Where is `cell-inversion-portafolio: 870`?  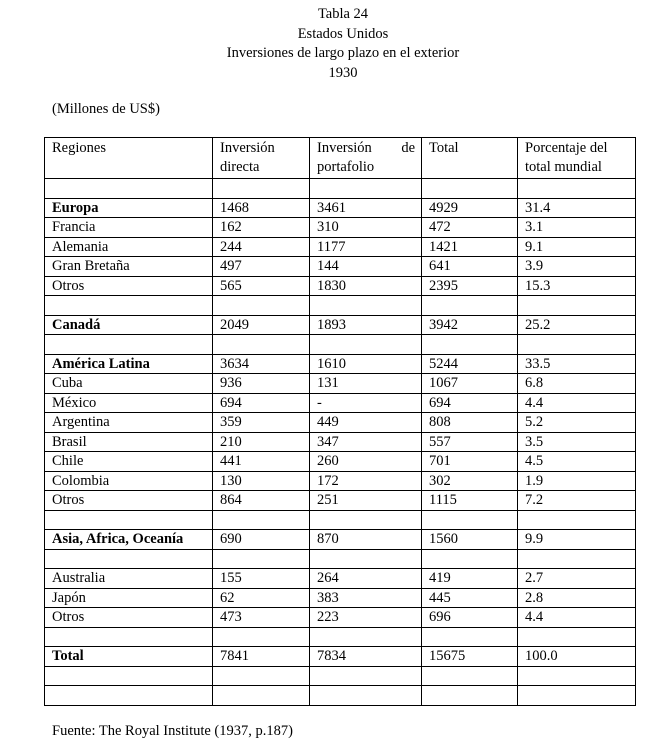
cell-inversion-portafolio: 870 is located at coordinates (365, 539).